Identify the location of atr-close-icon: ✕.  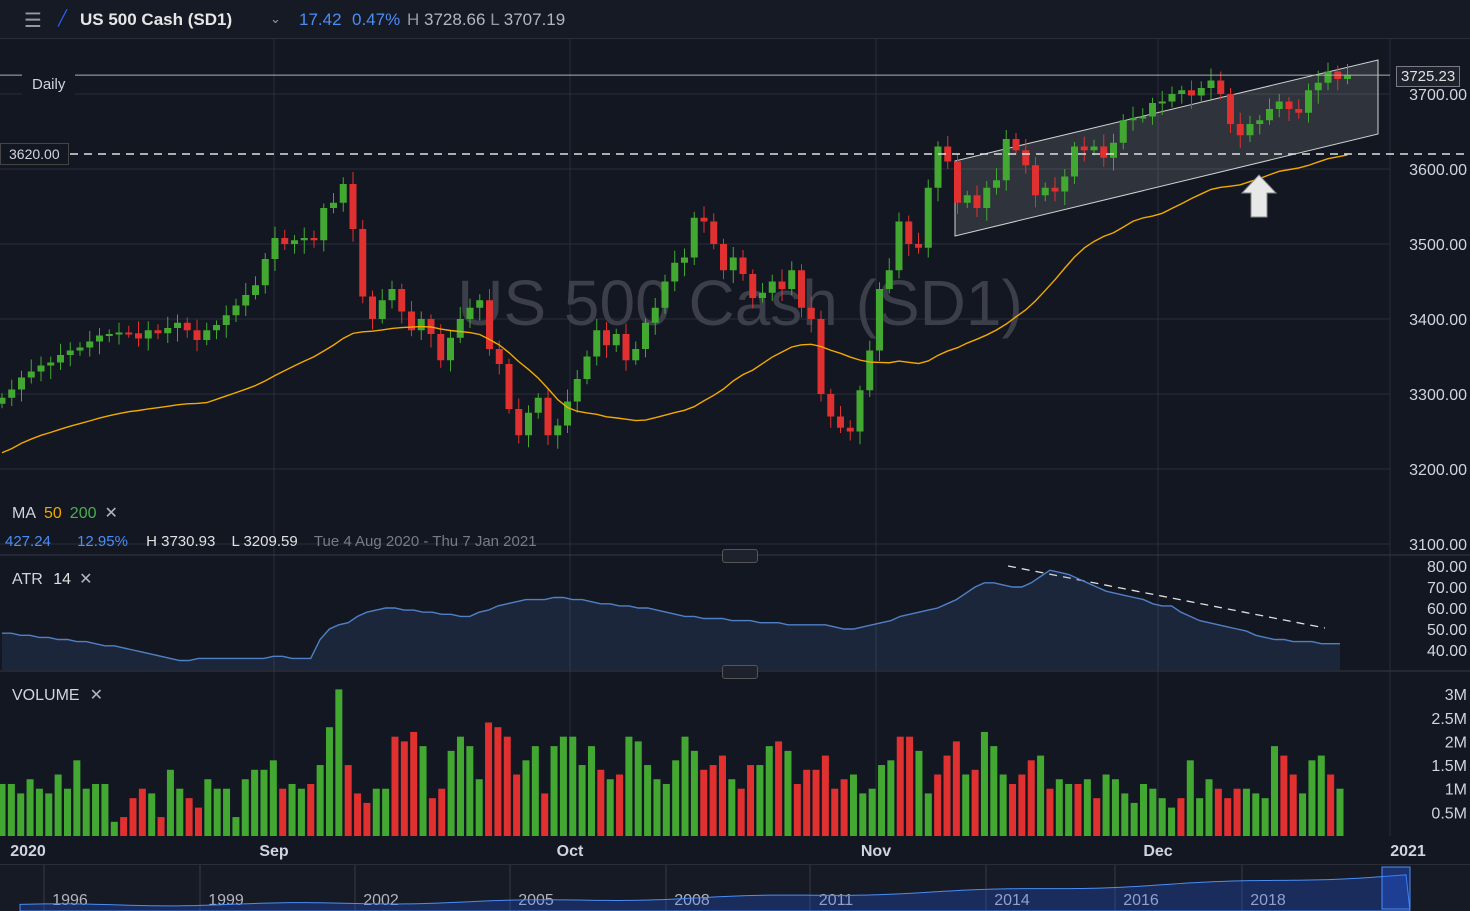
(86, 579).